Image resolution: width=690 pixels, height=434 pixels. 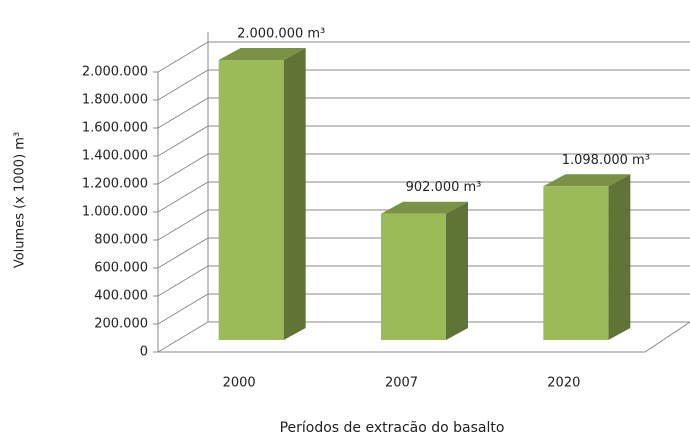 I want to click on floor-edge, so click(x=424, y=337).